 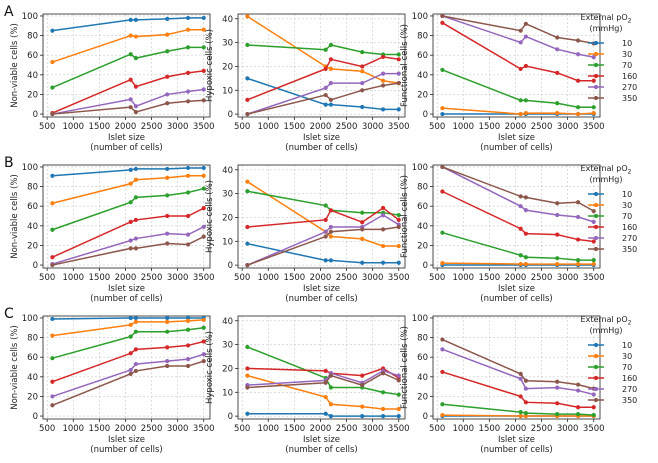 What do you see at coordinates (295, 127) in the screenshot?
I see `x-tick-label: 1500` at bounding box center [295, 127].